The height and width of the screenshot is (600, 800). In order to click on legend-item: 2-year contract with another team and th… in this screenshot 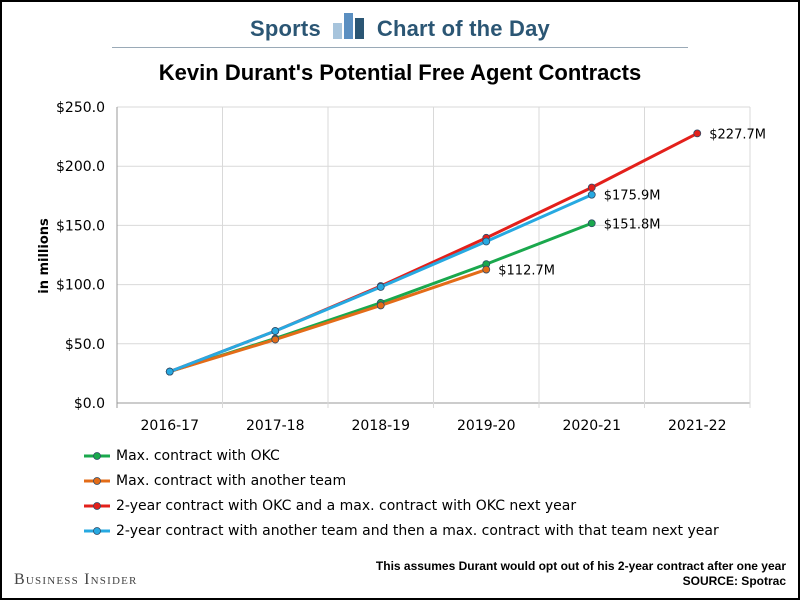, I will do `click(432, 530)`.